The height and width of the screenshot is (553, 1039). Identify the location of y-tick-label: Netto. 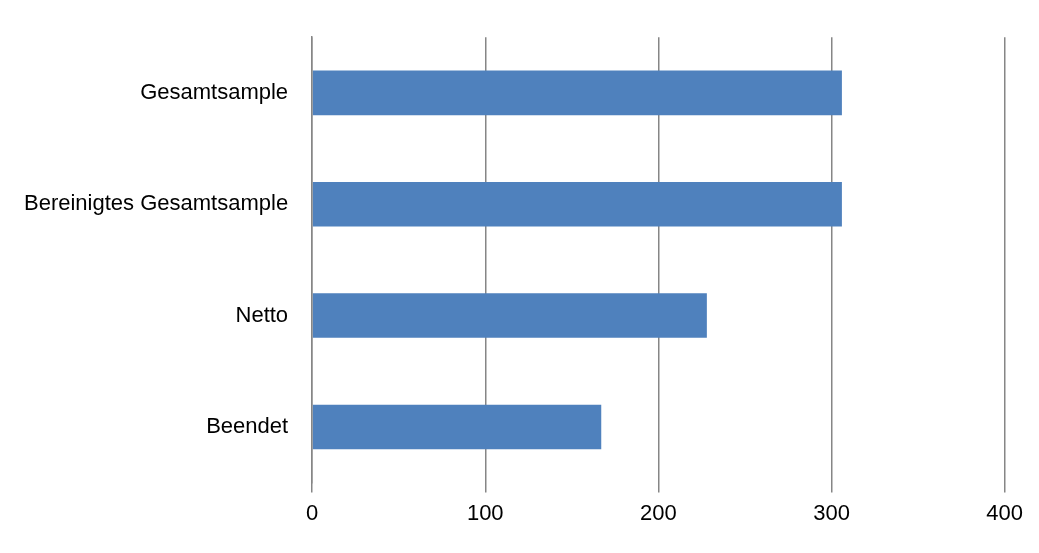
(262, 314).